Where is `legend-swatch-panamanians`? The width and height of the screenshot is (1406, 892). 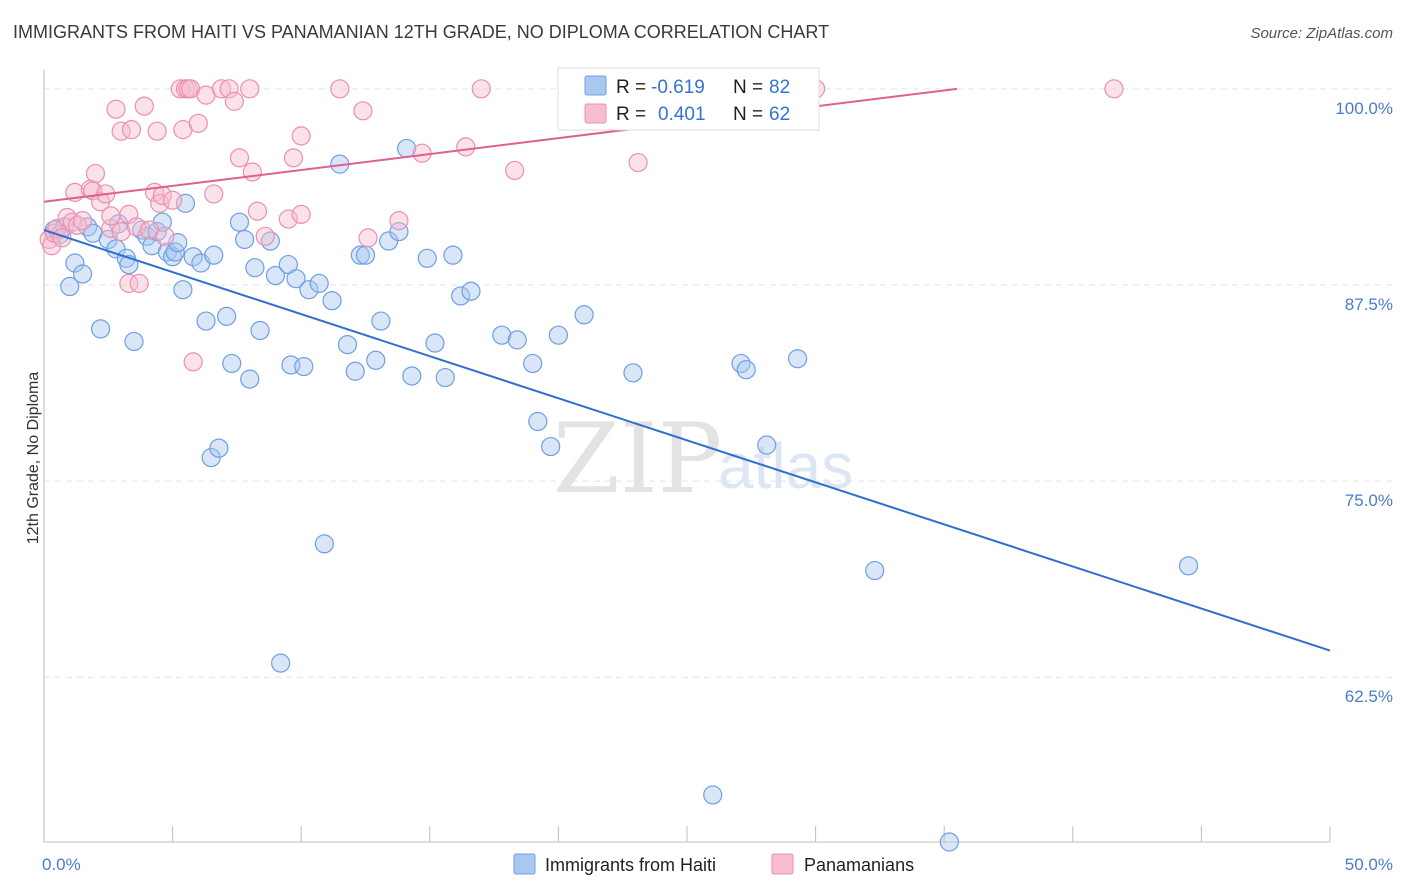 legend-swatch-panamanians is located at coordinates (595, 113).